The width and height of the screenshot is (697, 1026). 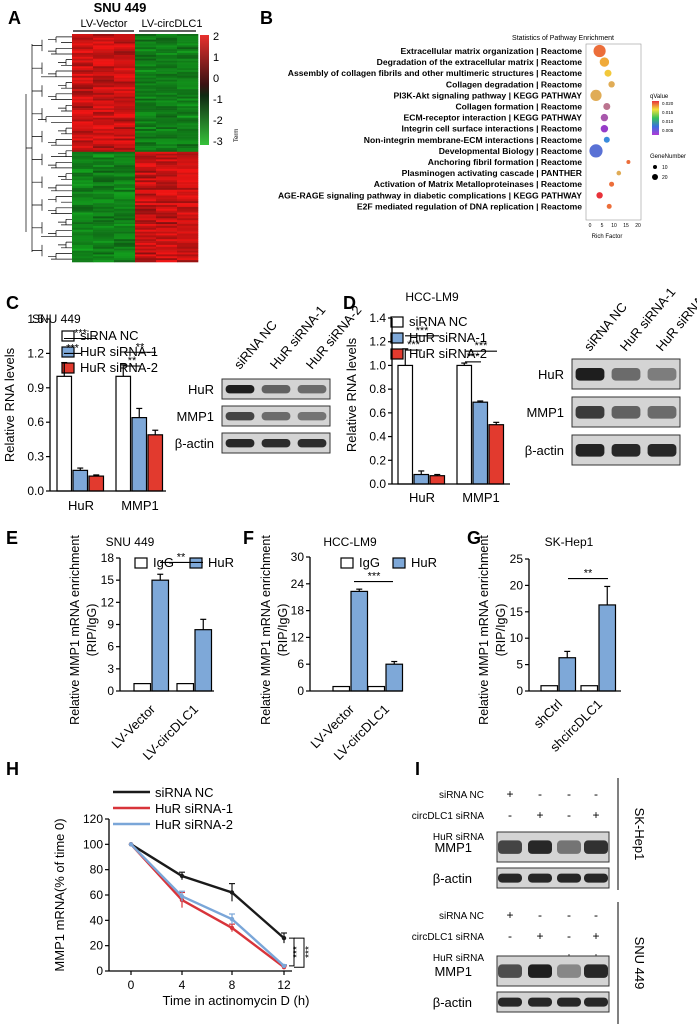 What do you see at coordinates (140, 347) in the screenshot?
I see `panel-c-significance-label: **` at bounding box center [140, 347].